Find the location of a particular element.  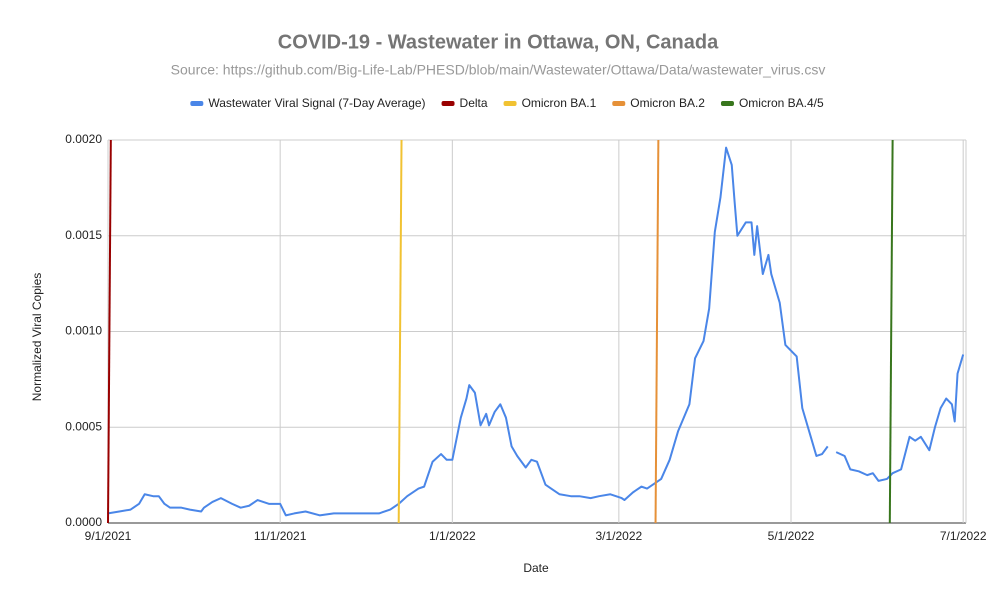

x-tick-label: 3/1/2022 is located at coordinates (618, 536).